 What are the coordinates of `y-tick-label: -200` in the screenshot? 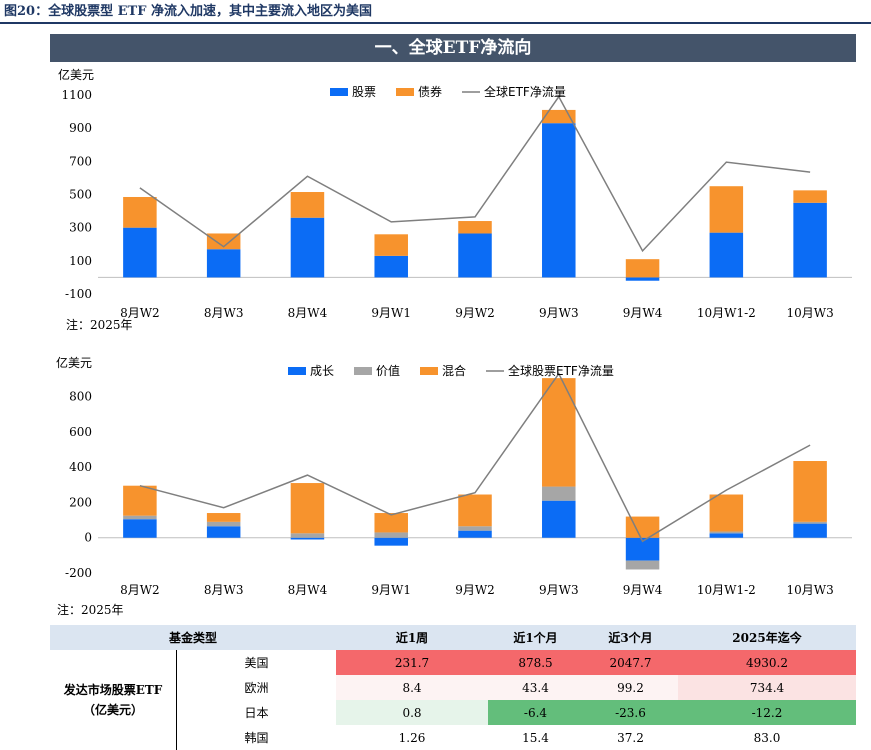 It's located at (78, 573).